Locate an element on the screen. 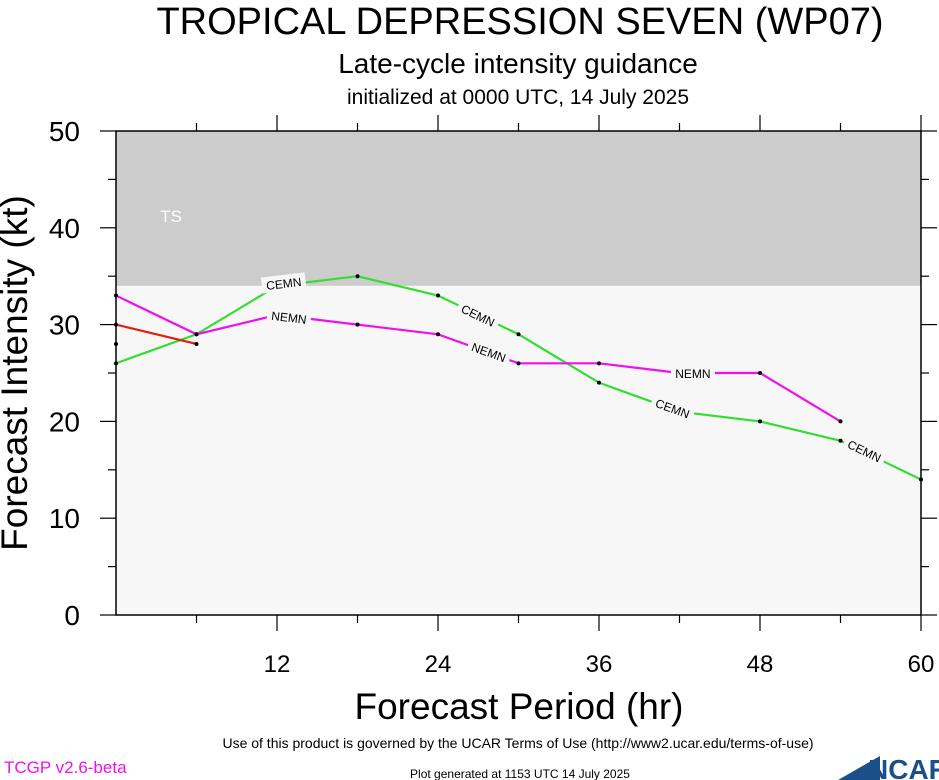 The width and height of the screenshot is (939, 780). x-tick-label: 60 is located at coordinates (921, 664).